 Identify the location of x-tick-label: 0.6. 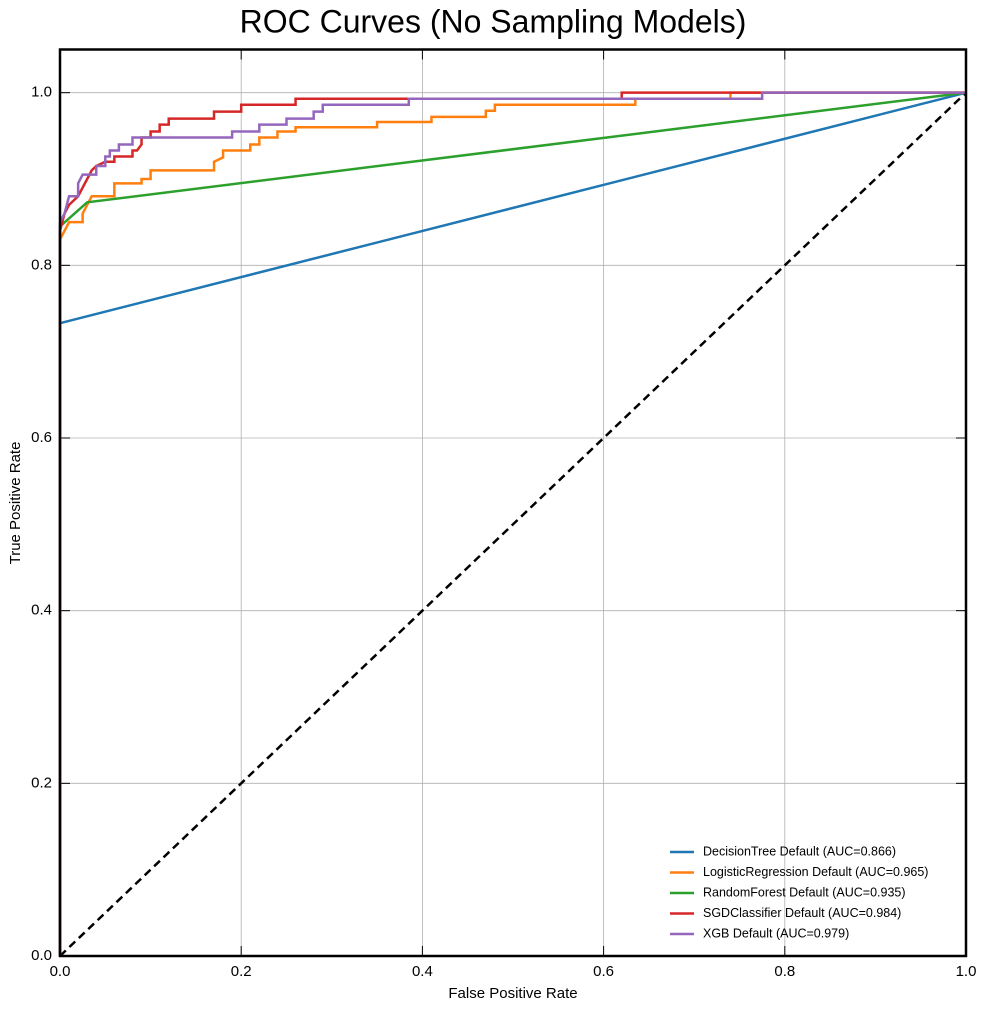
(603, 971).